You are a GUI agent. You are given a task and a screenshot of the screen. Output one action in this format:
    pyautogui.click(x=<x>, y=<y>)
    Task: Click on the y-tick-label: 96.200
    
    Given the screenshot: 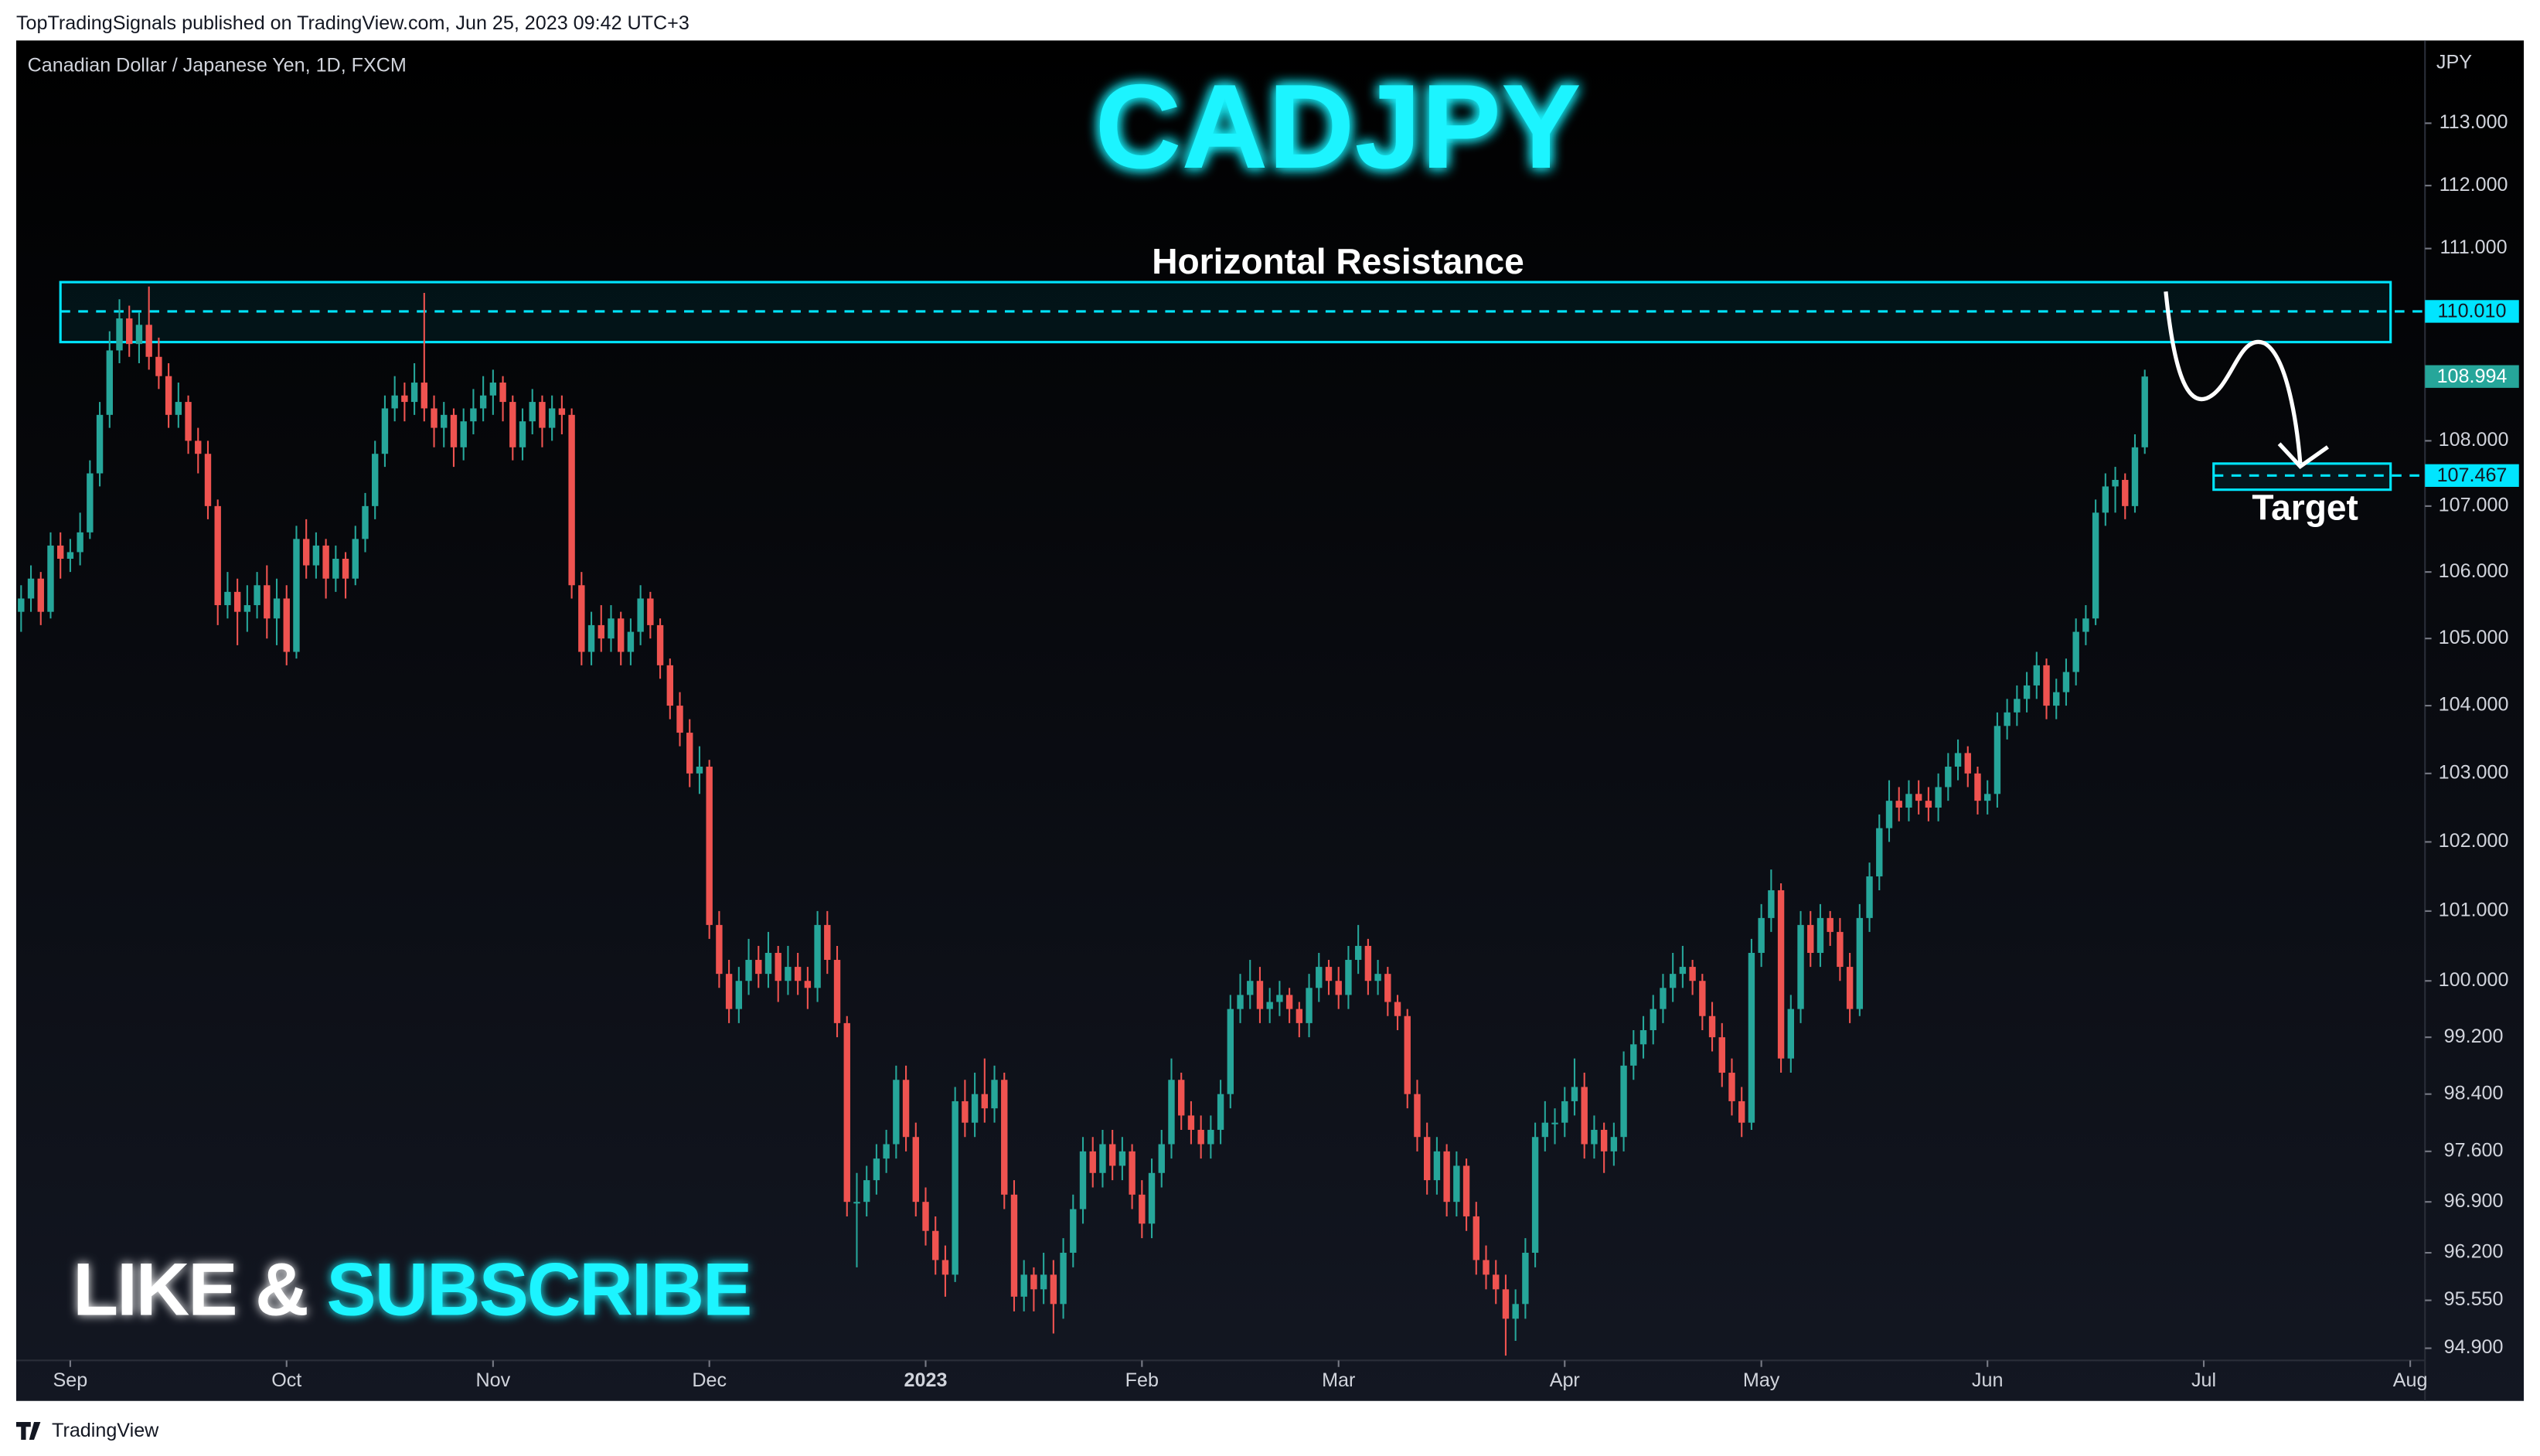 What is the action you would take?
    pyautogui.click(x=2474, y=1252)
    